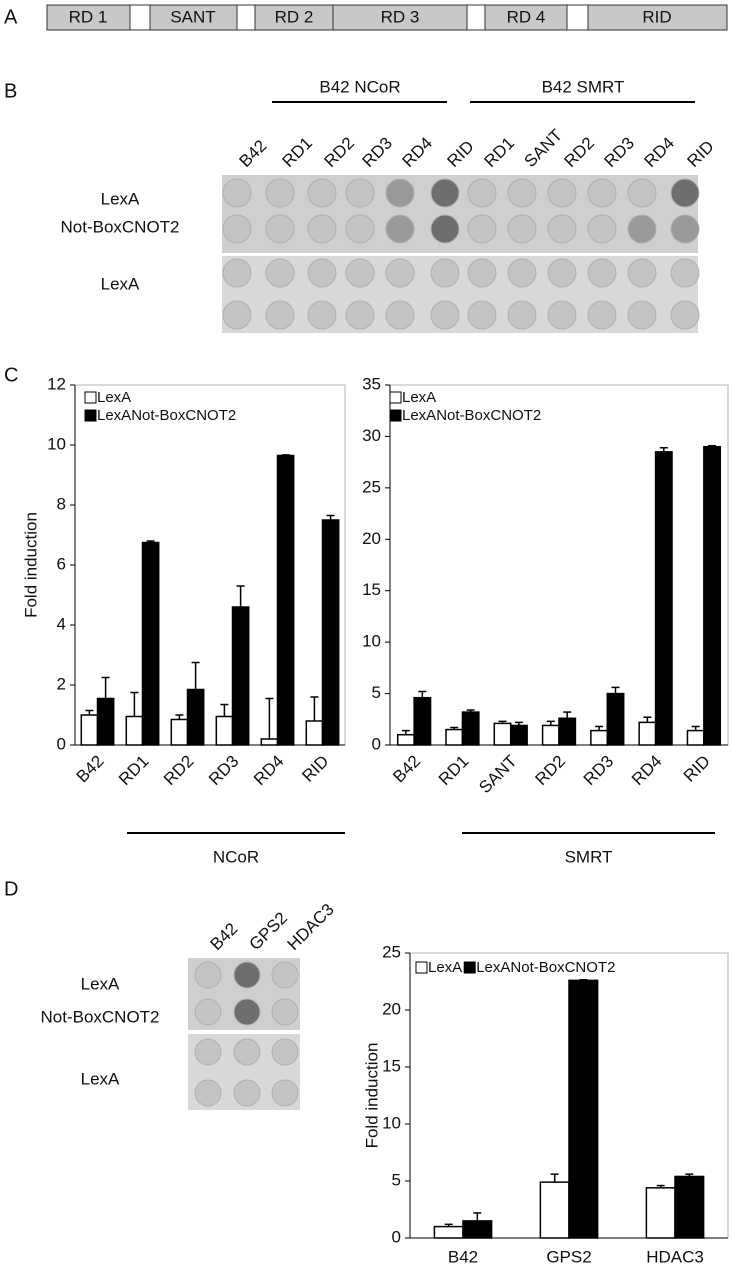 This screenshot has width=732, height=1274. Describe the element at coordinates (371, 383) in the screenshot. I see `y-tick-label: 35` at that location.